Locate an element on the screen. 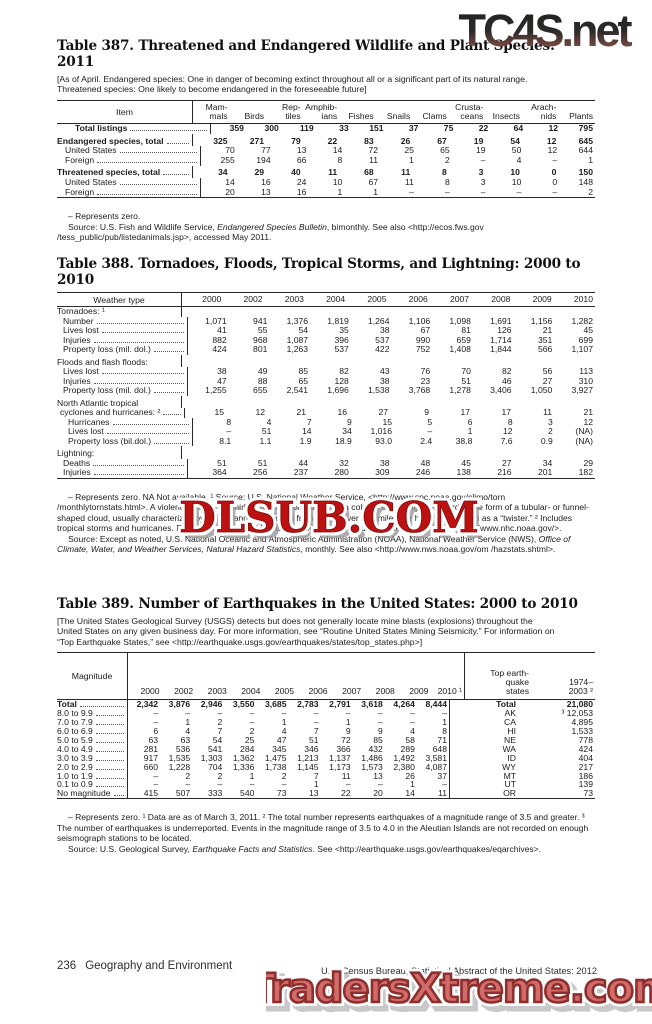 Image resolution: width=652 pixels, height=1024 pixels. column-header: 2005 is located at coordinates (284, 691).